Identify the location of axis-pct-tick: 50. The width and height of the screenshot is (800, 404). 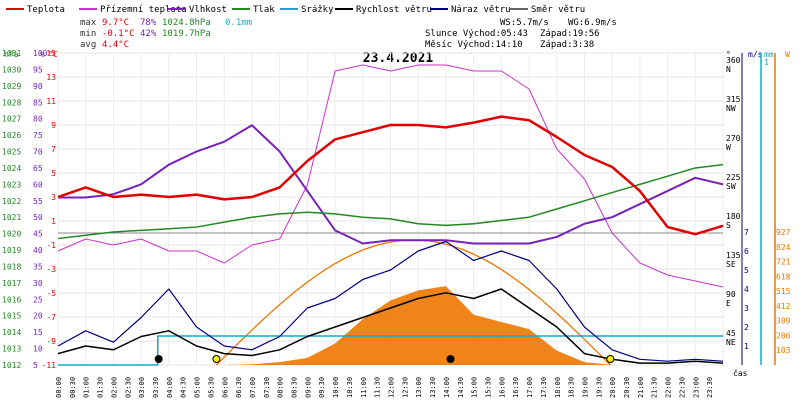
(38, 217).